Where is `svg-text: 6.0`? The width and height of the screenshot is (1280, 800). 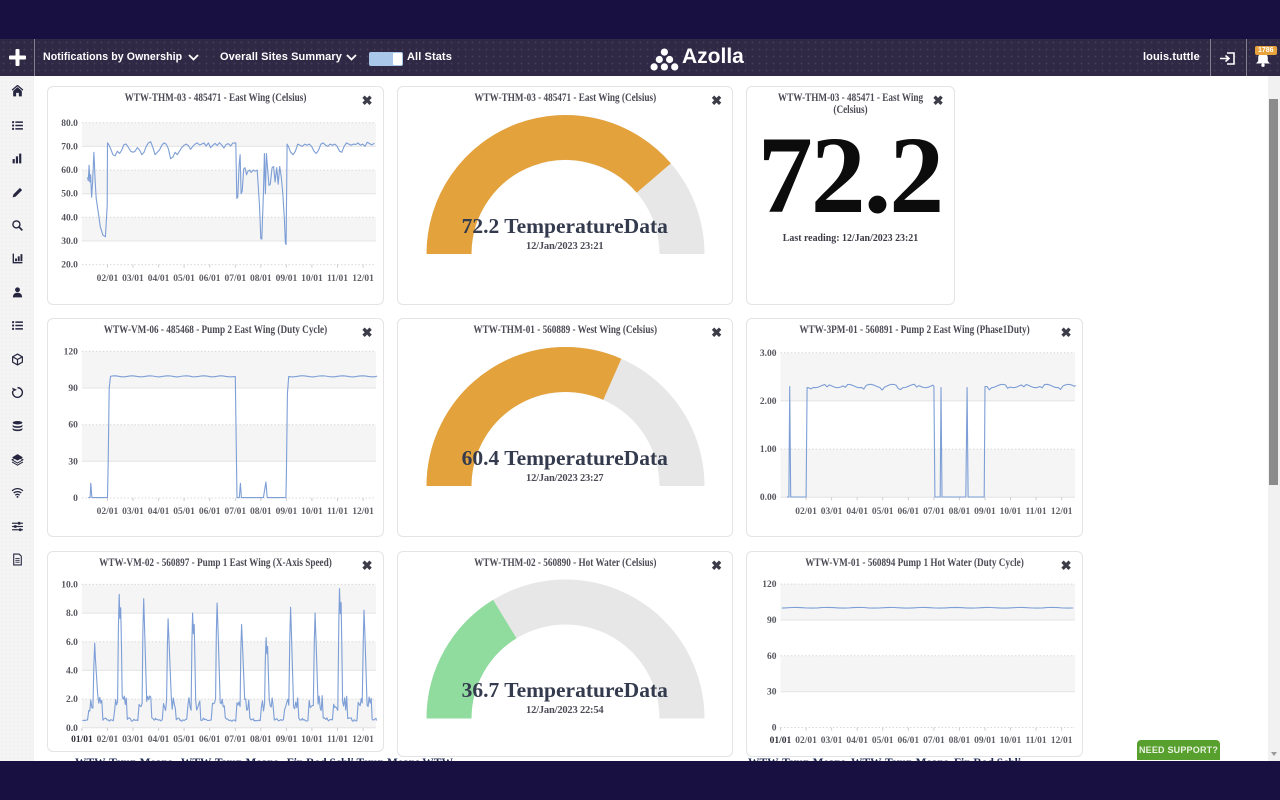
svg-text: 6.0 is located at coordinates (72, 642).